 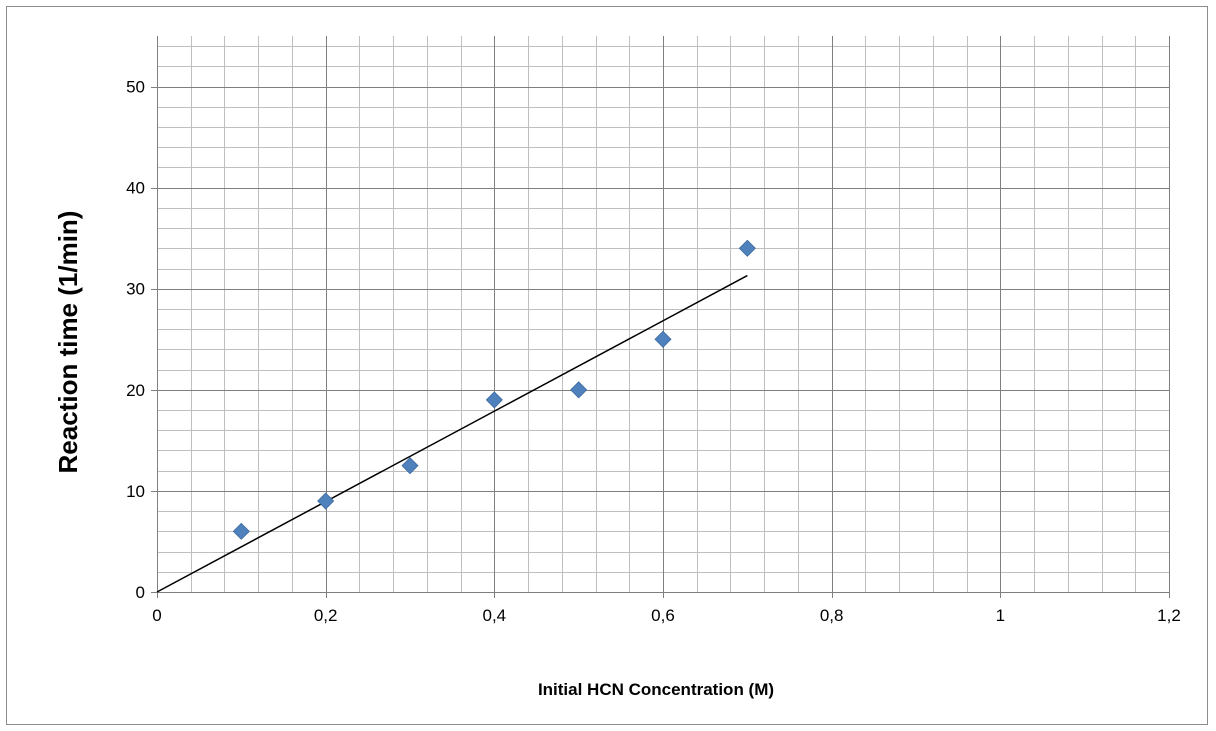 I want to click on x-tick-label: 0,8, so click(x=832, y=615).